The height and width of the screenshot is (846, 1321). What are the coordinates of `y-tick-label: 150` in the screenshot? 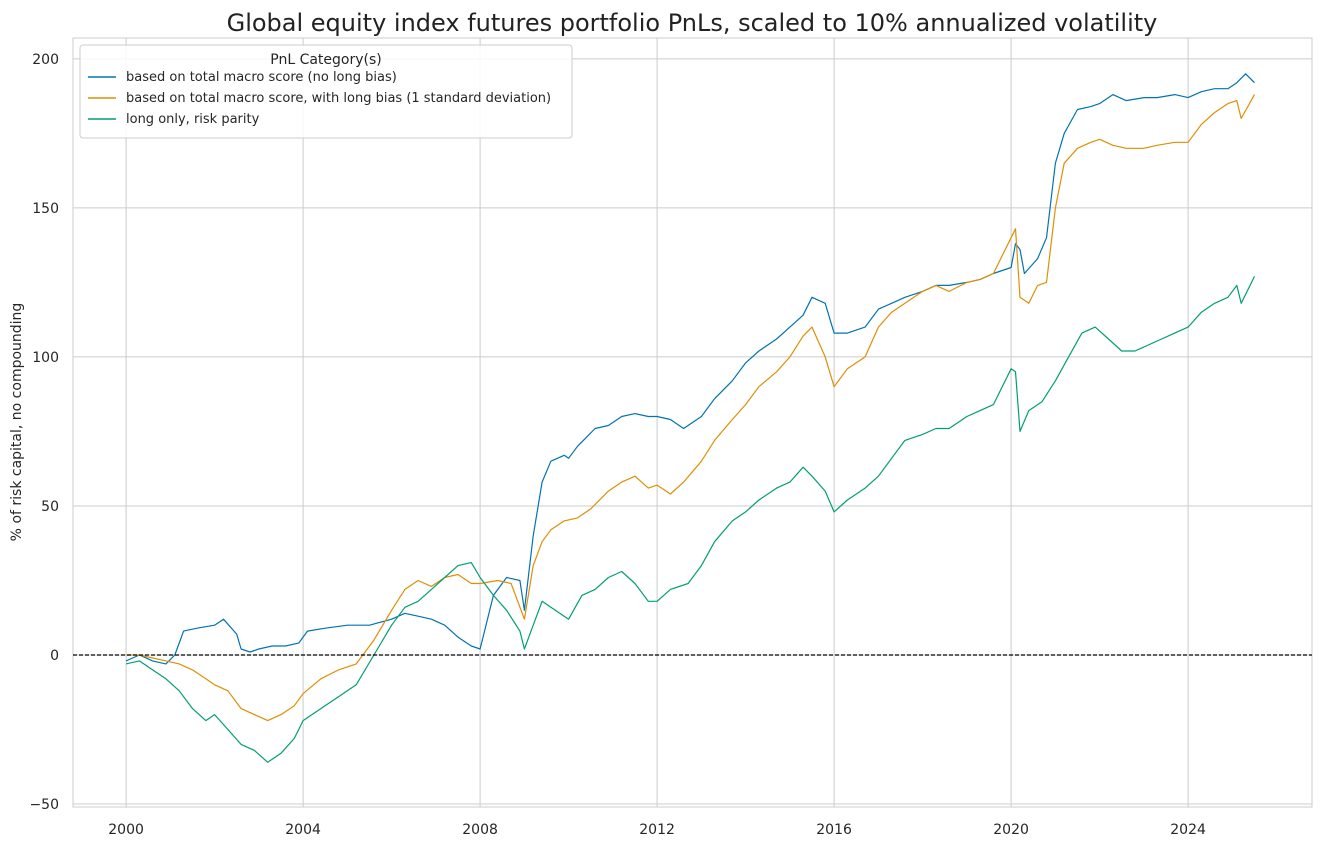 It's located at (45, 209).